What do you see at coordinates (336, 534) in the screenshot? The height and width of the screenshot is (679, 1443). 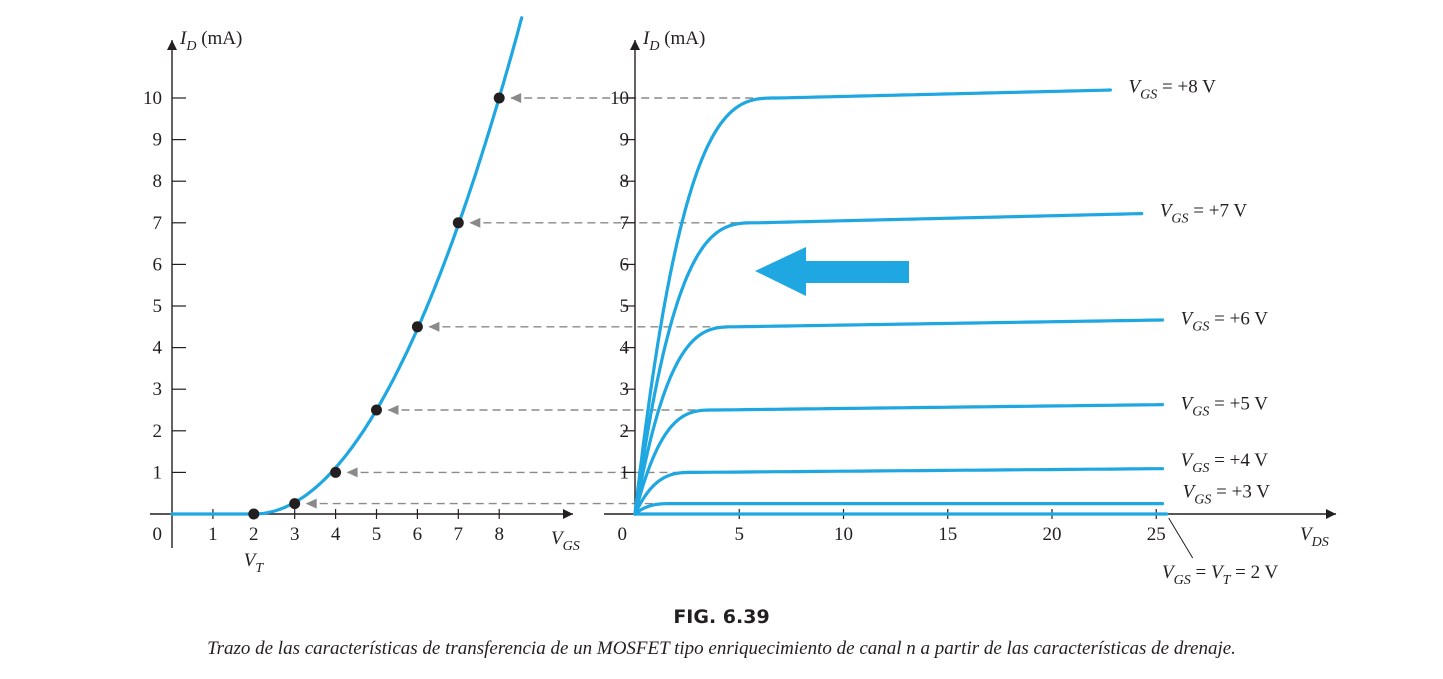 I see `transfer-x-tick-label: 4` at bounding box center [336, 534].